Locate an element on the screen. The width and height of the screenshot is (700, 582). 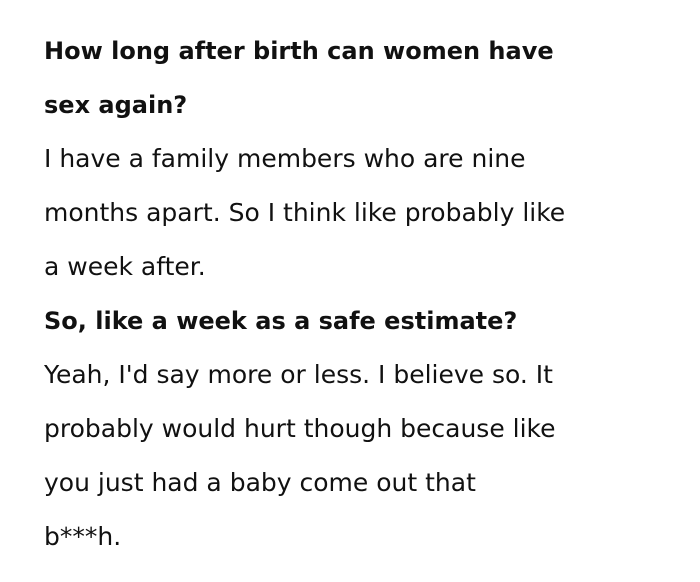
question-line: How long after birth can women have is located at coordinates (299, 51).